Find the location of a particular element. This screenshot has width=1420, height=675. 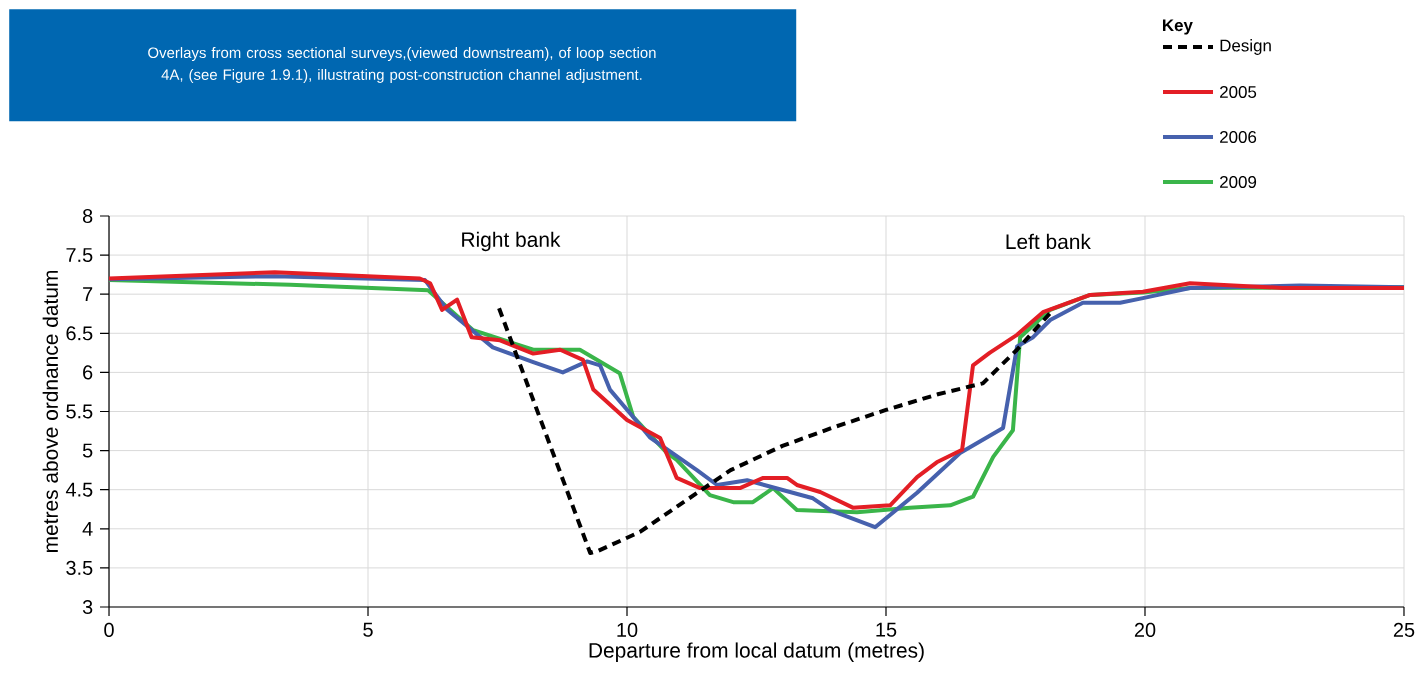

legend-title: Key is located at coordinates (1177, 27).